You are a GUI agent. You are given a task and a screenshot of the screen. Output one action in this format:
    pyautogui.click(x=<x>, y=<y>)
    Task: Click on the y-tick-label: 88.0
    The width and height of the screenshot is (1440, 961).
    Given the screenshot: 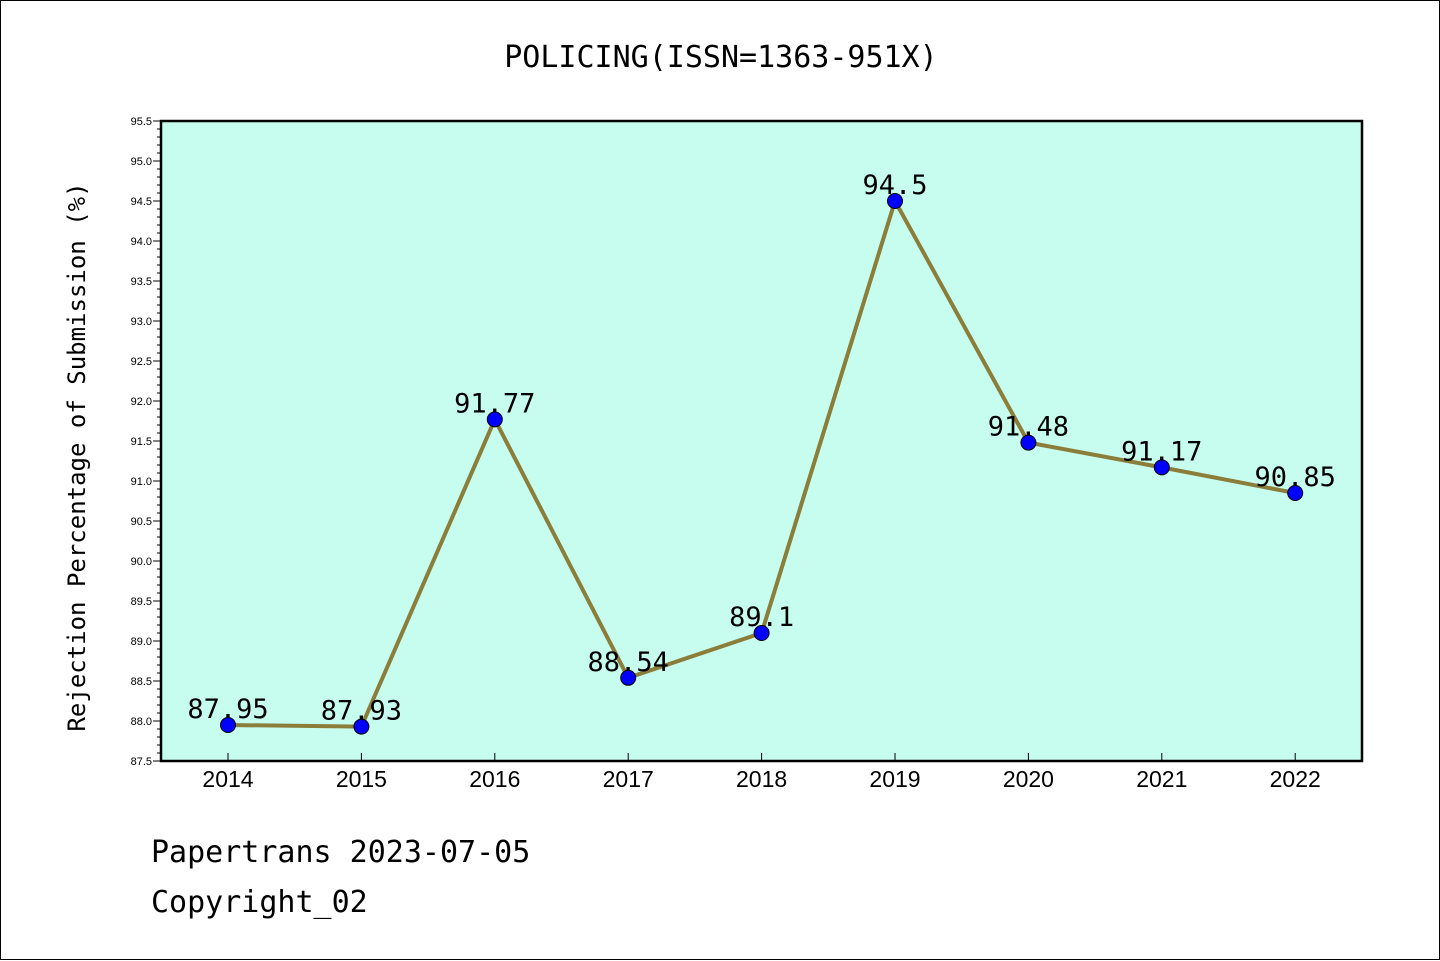 What is the action you would take?
    pyautogui.click(x=141, y=722)
    